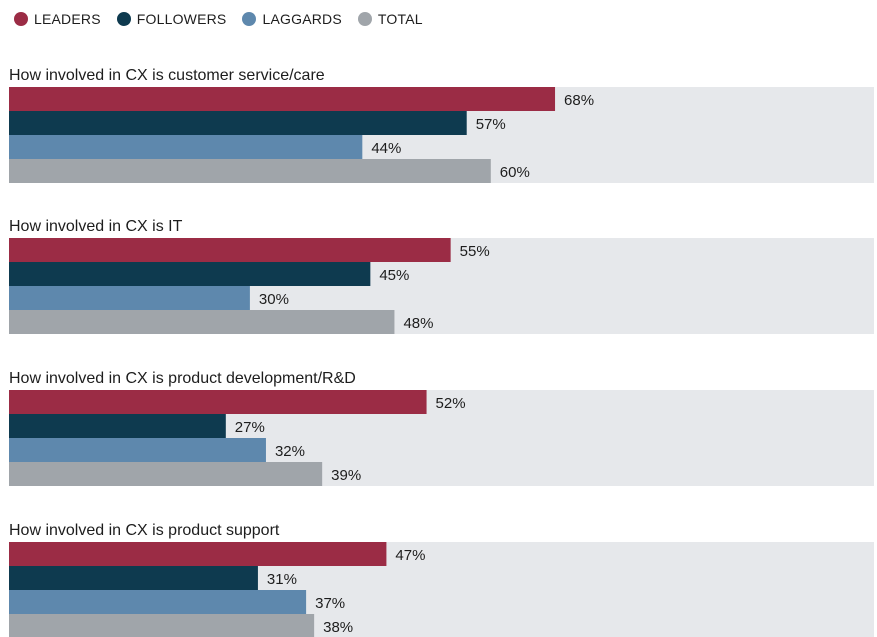 The height and width of the screenshot is (637, 877). I want to click on chart-legend: LEADERS FOLLOWERS LAGGARDS TOTAL, so click(226, 19).